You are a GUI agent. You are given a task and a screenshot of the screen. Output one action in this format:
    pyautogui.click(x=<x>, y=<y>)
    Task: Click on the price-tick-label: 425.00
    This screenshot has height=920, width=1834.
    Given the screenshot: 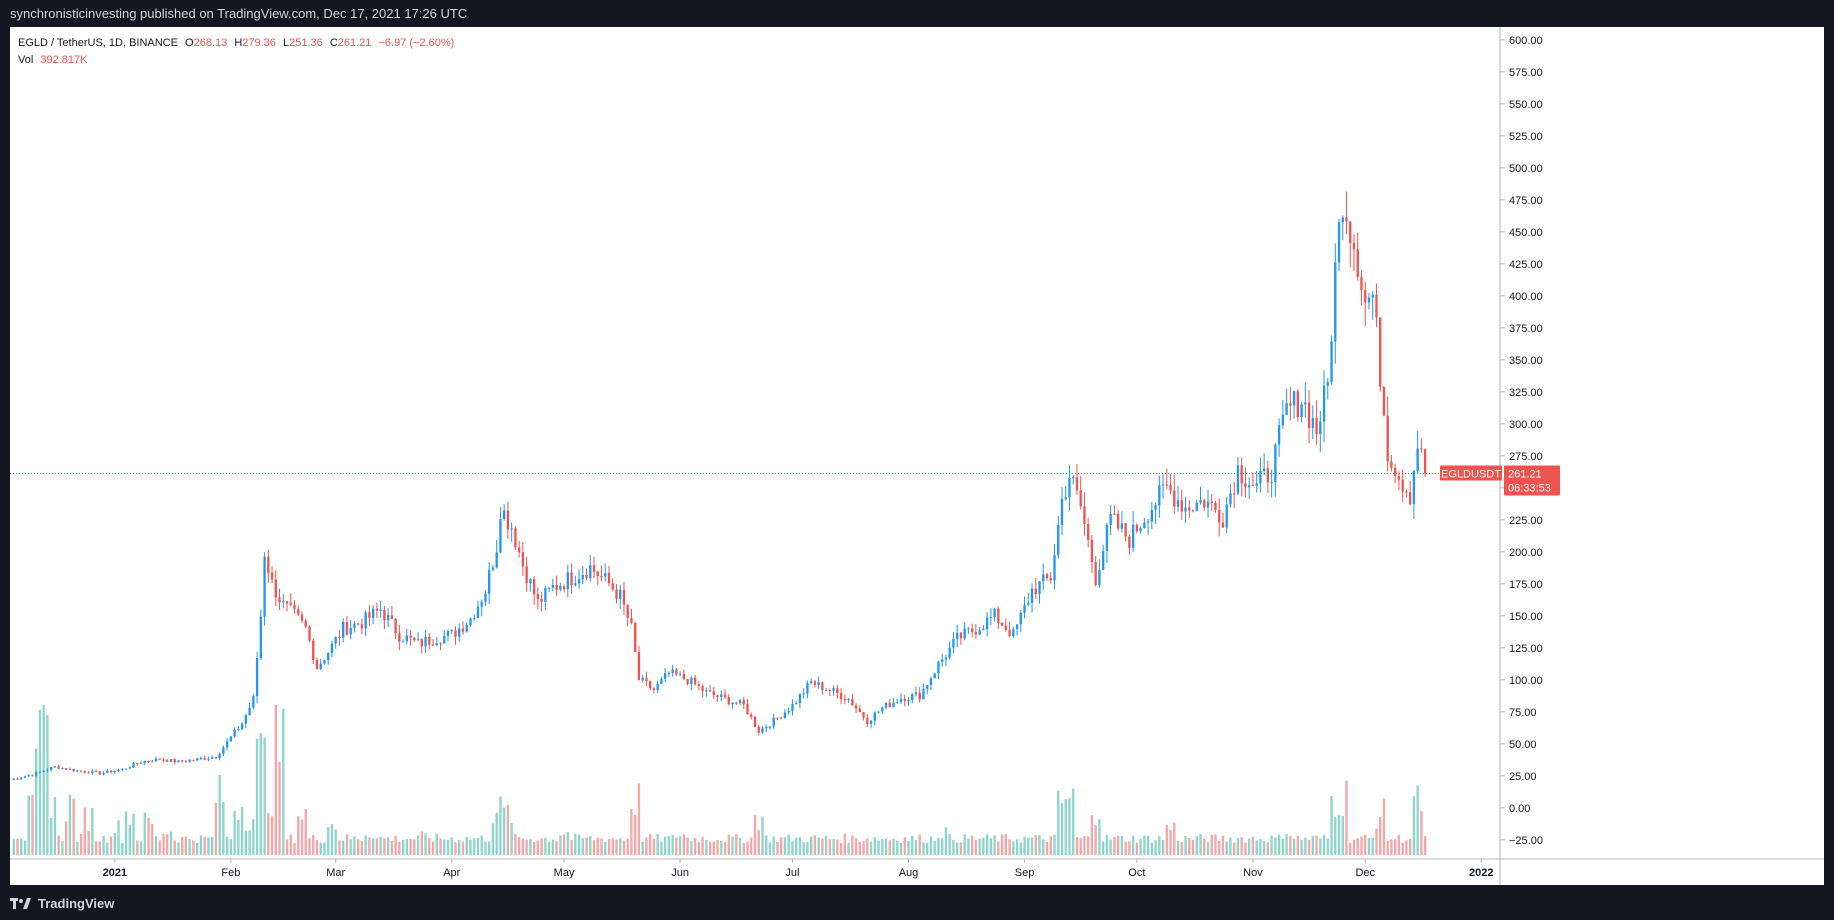 What is the action you would take?
    pyautogui.click(x=1526, y=265)
    